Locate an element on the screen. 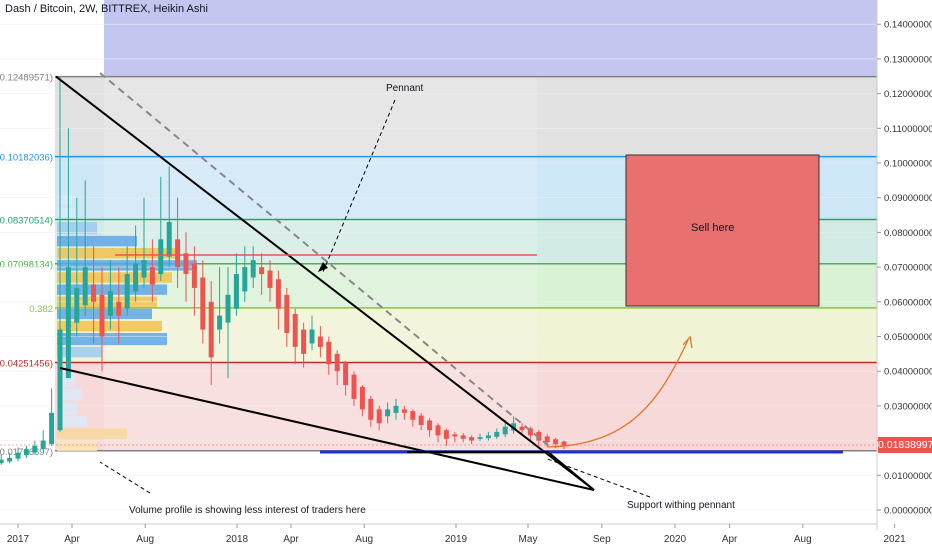 Image resolution: width=932 pixels, height=550 pixels. y-tick-label: 0.04000000 is located at coordinates (908, 372).